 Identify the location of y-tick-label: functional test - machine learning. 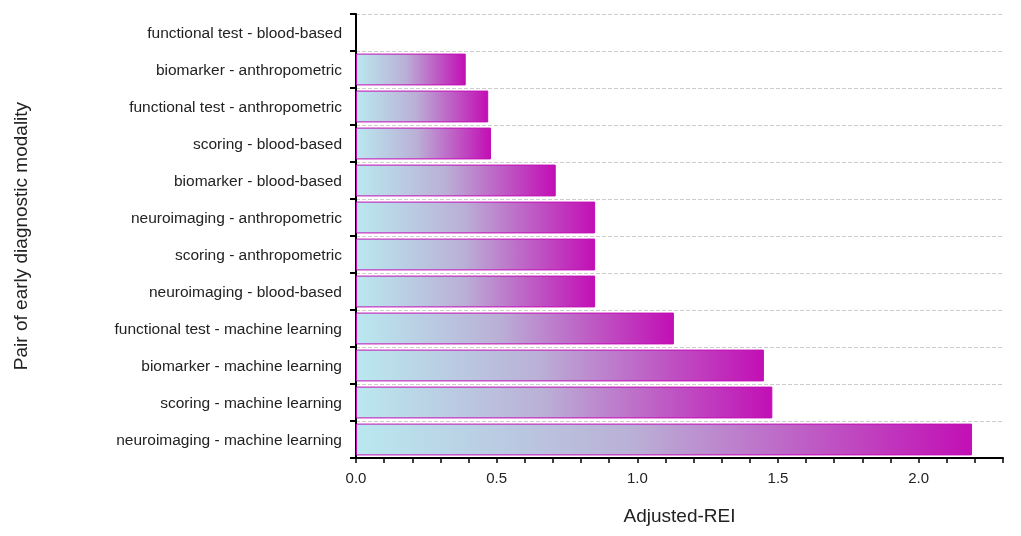
(228, 328).